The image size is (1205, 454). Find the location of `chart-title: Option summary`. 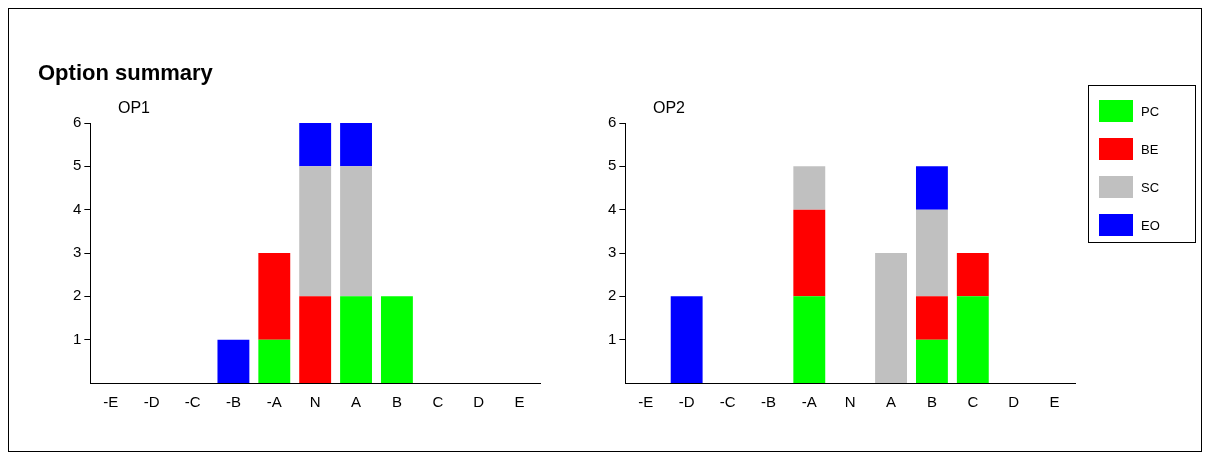

chart-title: Option summary is located at coordinates (125, 73).